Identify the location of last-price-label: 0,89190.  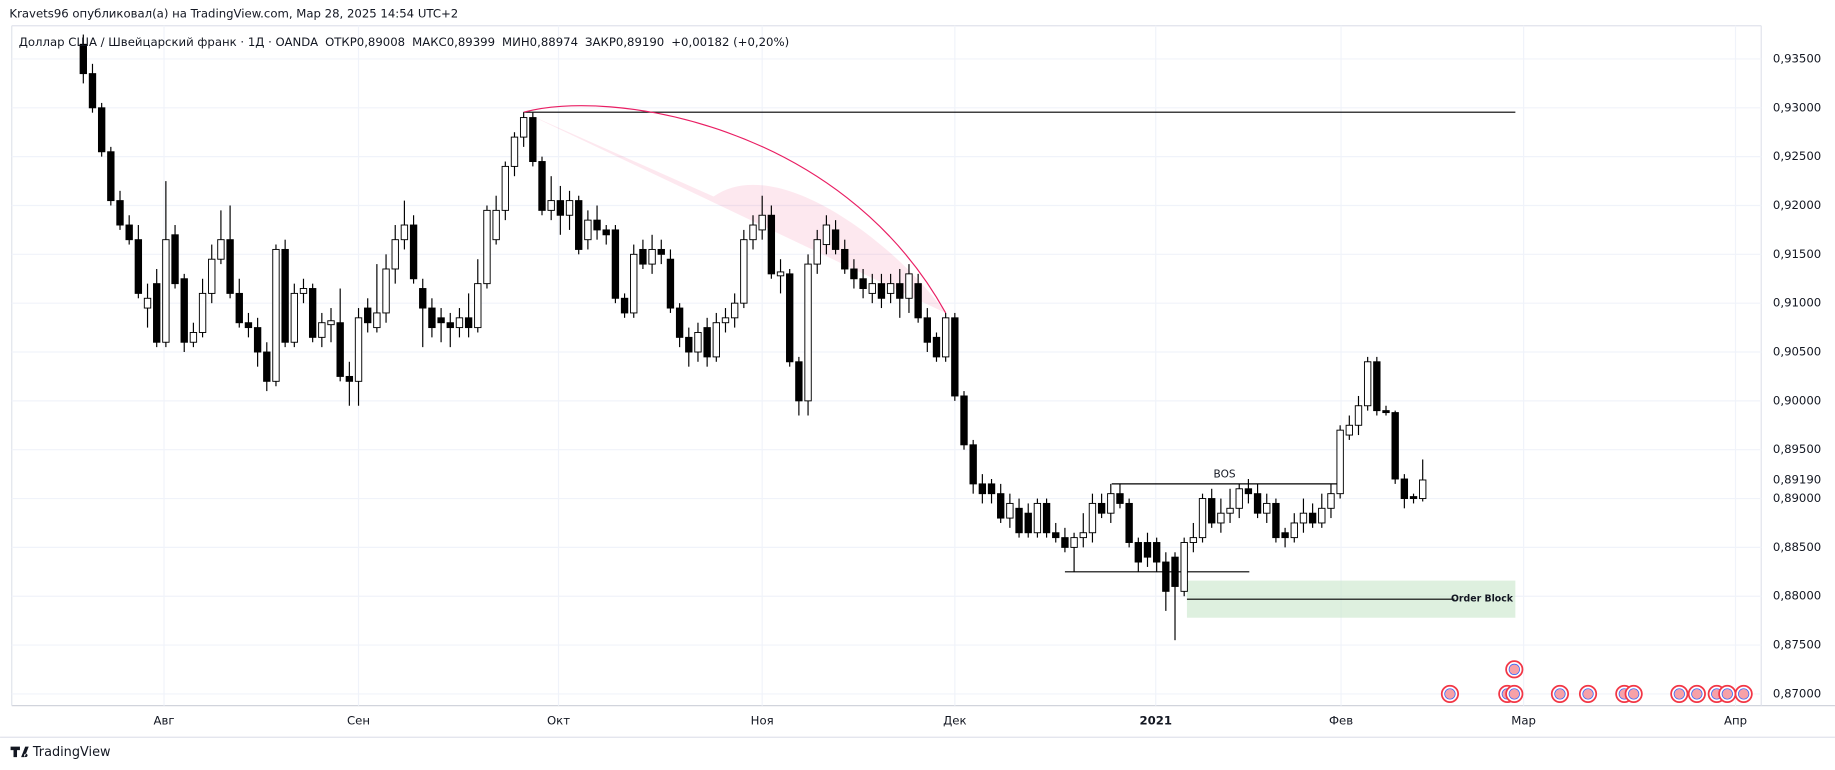
(1797, 479).